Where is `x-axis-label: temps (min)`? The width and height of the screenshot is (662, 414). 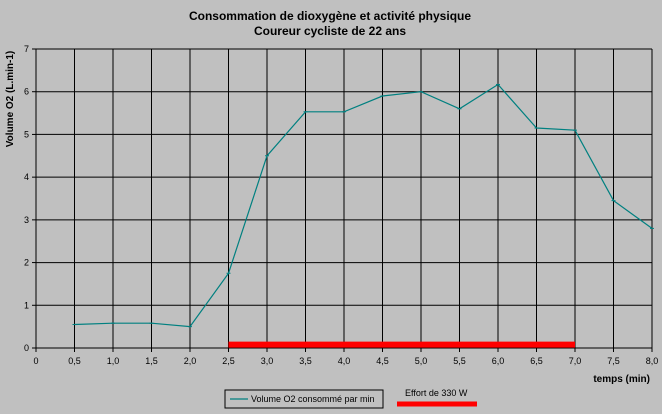 x-axis-label: temps (min) is located at coordinates (621, 379).